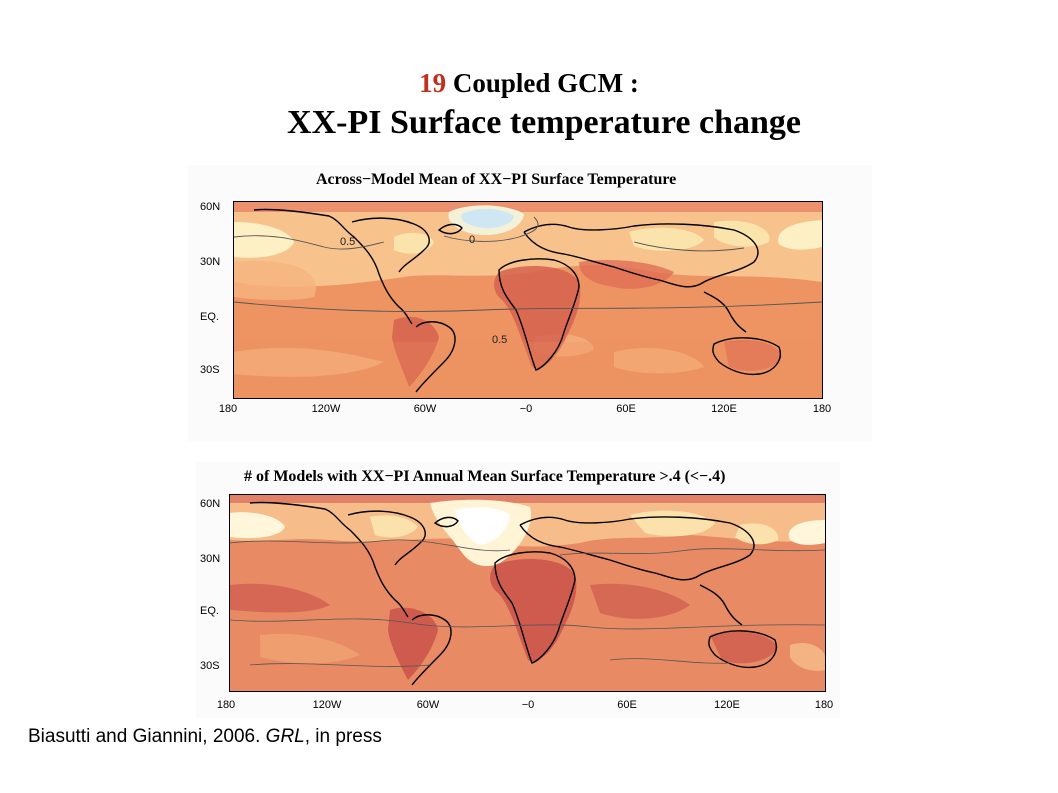 The width and height of the screenshot is (1058, 793). I want to click on map-graphic: 0.5 0 0.5, so click(528, 300).